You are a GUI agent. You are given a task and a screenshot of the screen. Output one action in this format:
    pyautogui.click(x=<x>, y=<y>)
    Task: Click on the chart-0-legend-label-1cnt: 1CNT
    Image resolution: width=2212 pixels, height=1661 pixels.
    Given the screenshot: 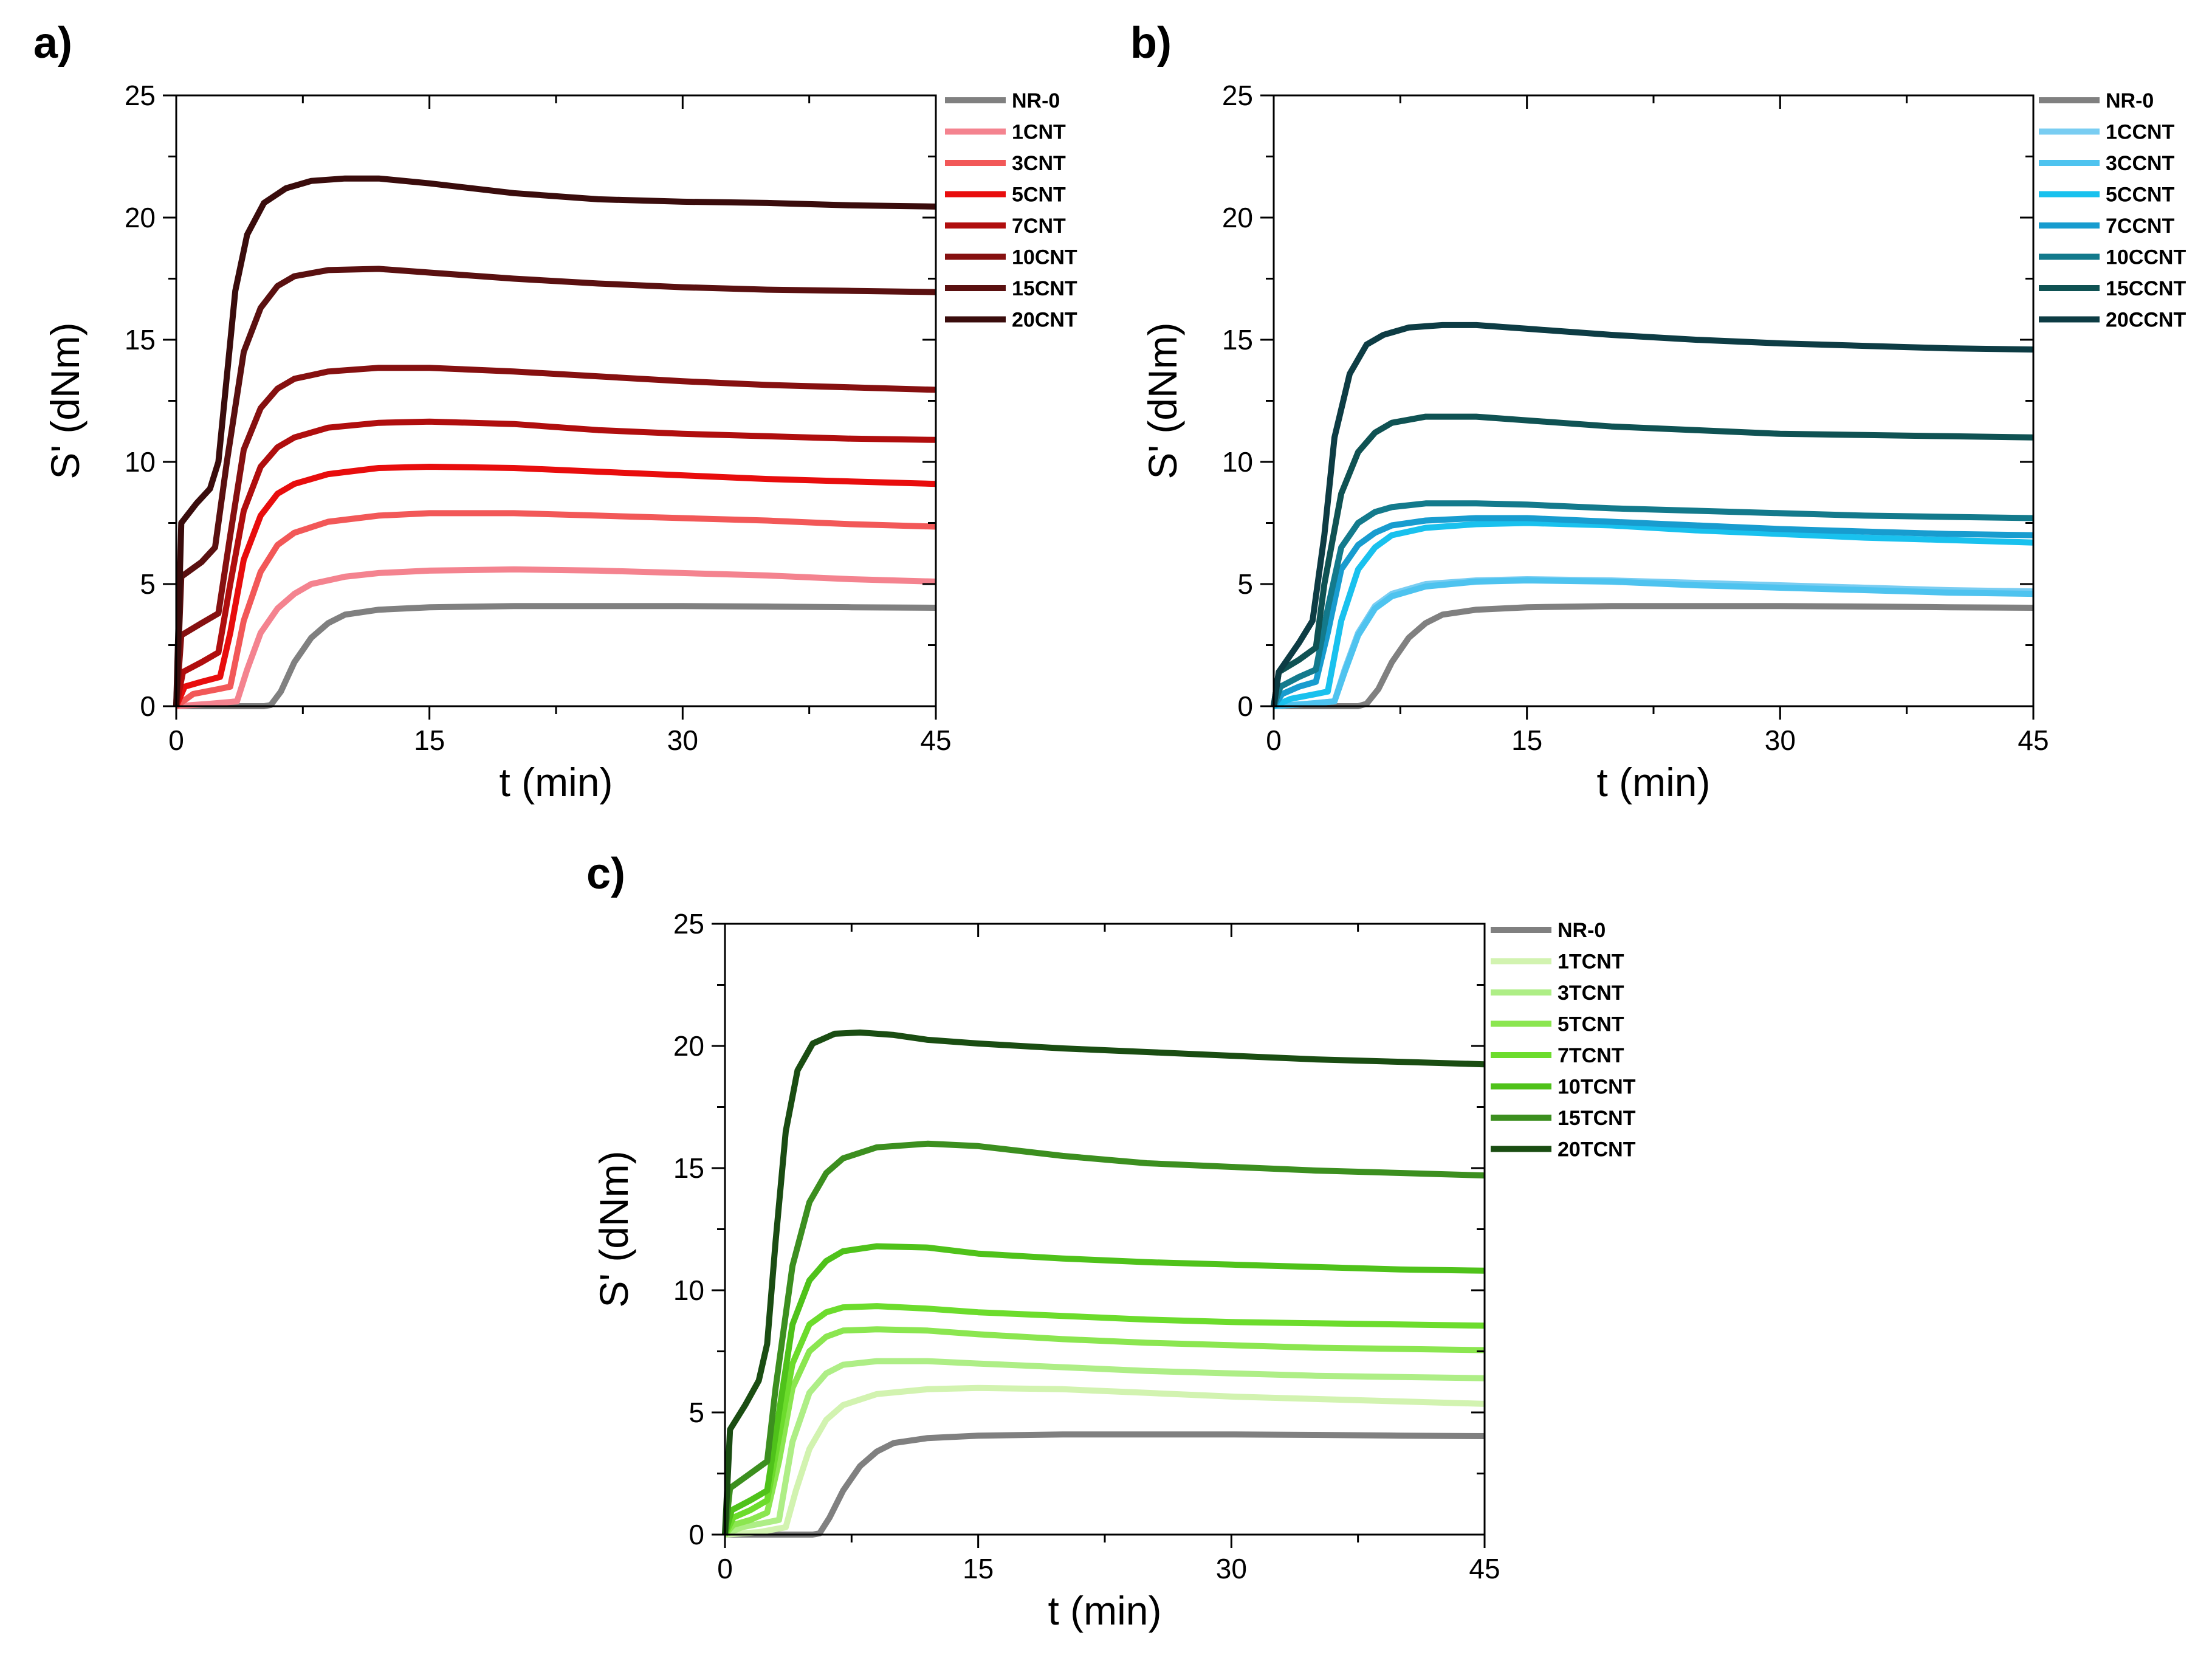 What is the action you would take?
    pyautogui.click(x=1039, y=132)
    